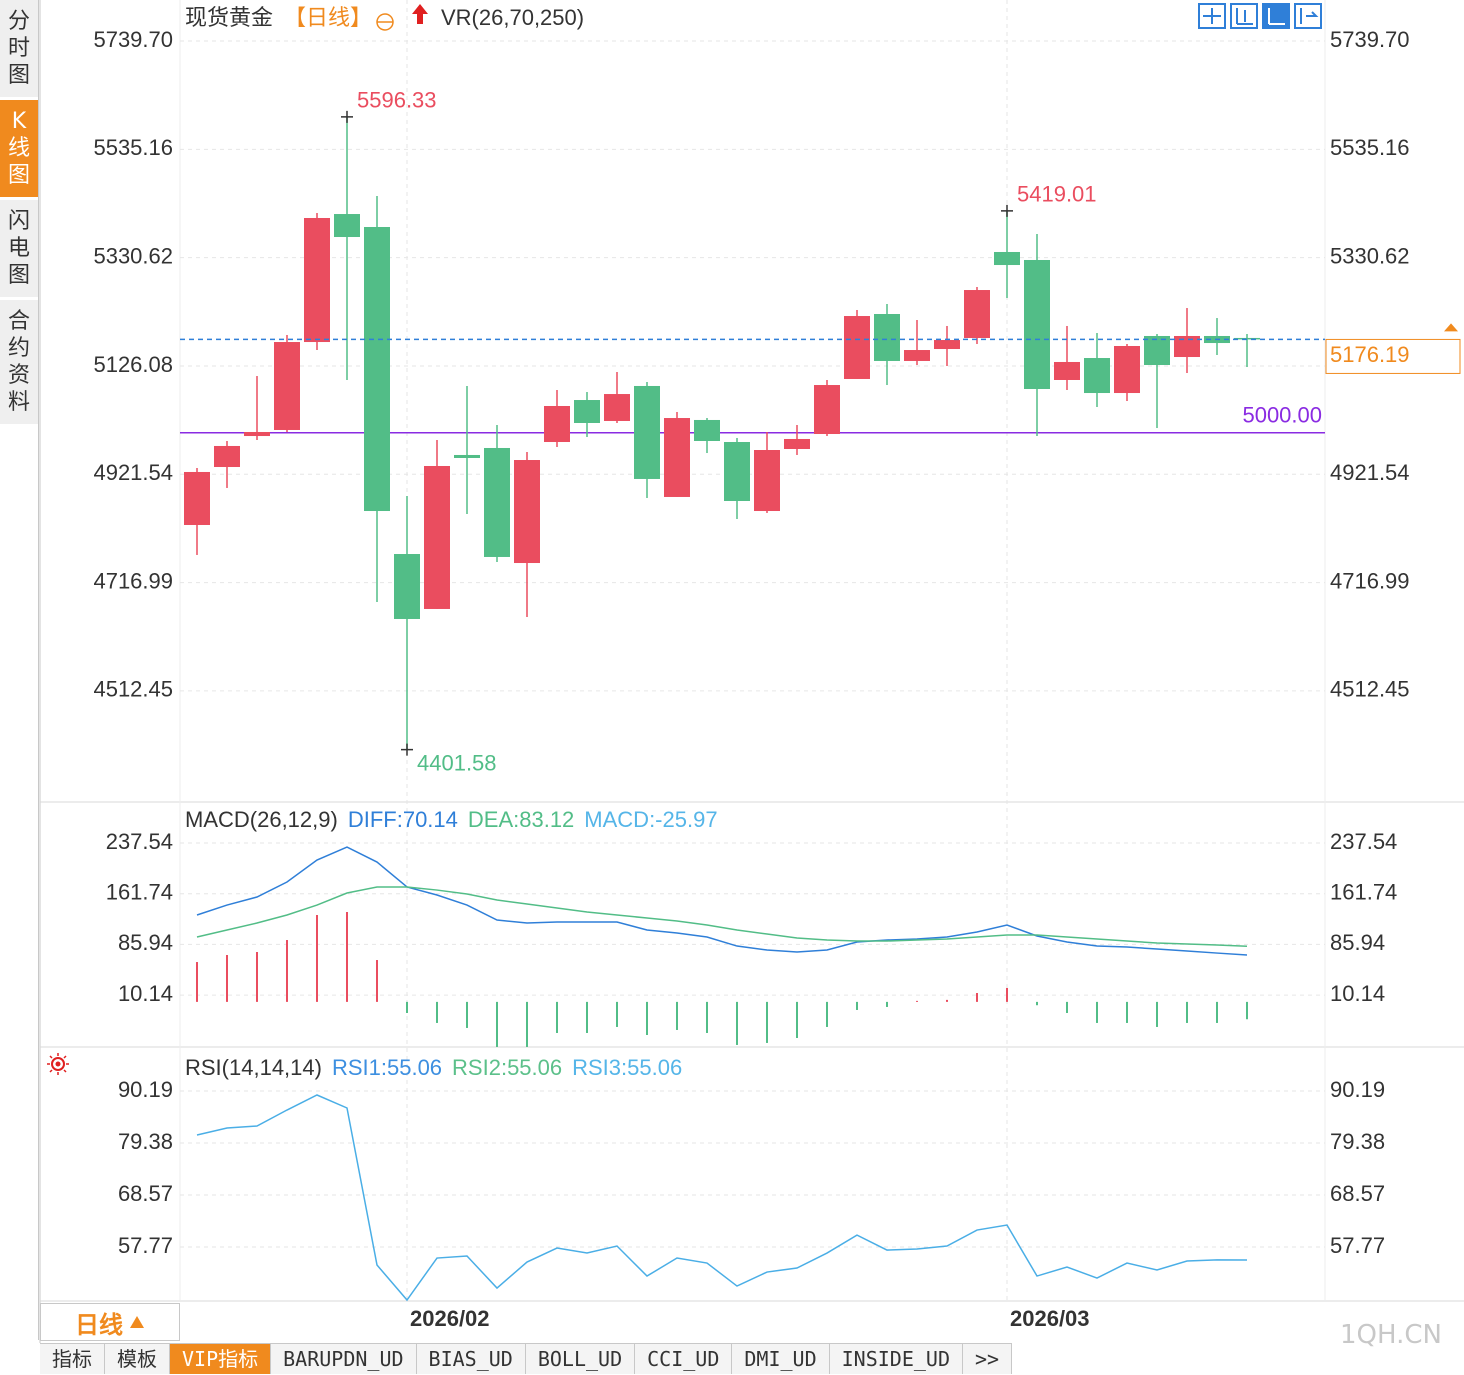  Describe the element at coordinates (1260, 16) in the screenshot. I see `toolbar` at that location.